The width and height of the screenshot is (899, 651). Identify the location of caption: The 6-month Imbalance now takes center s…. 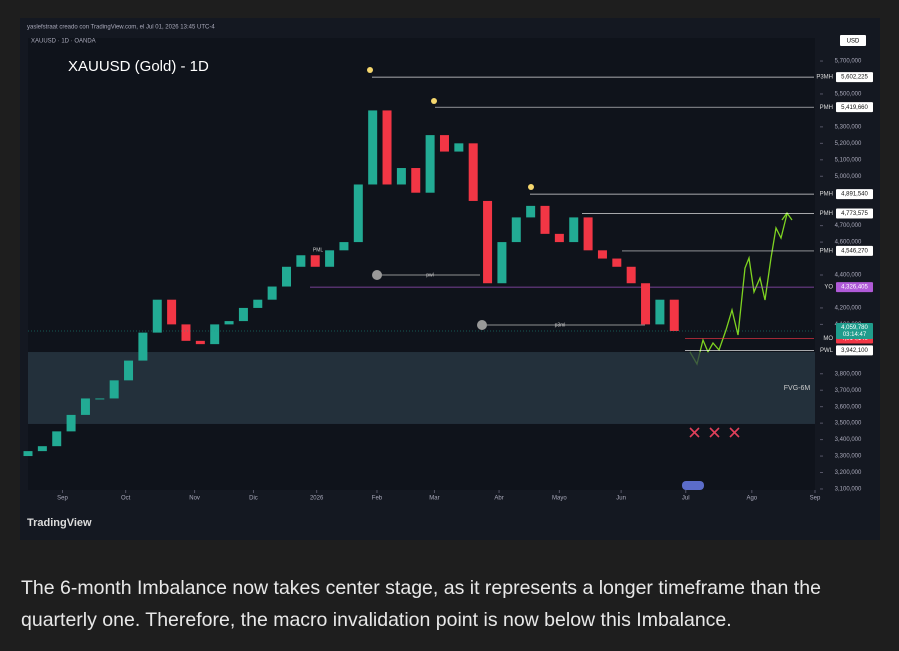
(421, 604).